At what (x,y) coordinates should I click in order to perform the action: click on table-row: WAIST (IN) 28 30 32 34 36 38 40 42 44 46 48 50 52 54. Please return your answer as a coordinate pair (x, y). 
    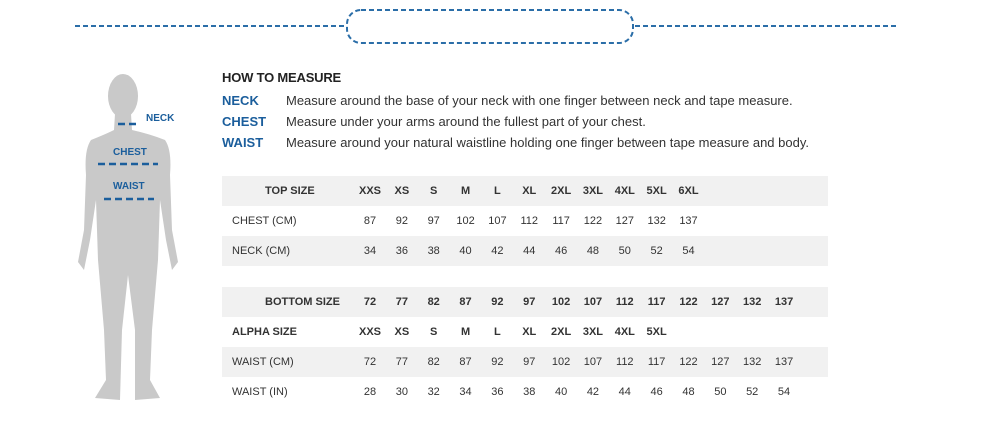
    Looking at the image, I should click on (525, 392).